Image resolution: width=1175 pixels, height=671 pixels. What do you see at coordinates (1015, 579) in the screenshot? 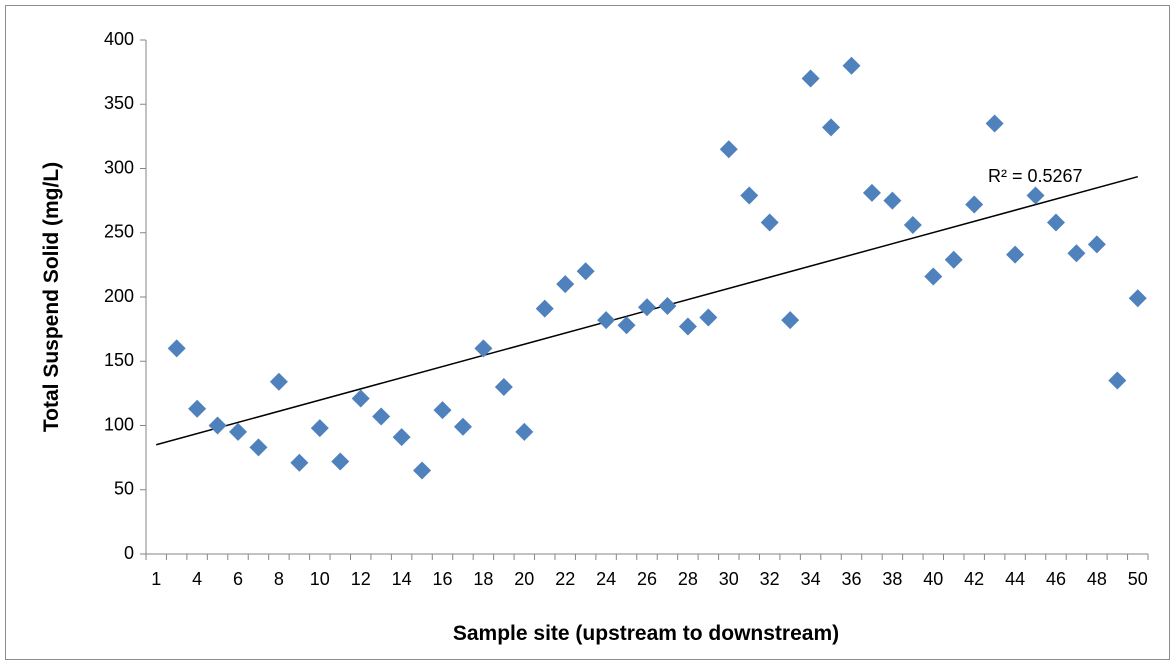
I see `x-tick-label: 44` at bounding box center [1015, 579].